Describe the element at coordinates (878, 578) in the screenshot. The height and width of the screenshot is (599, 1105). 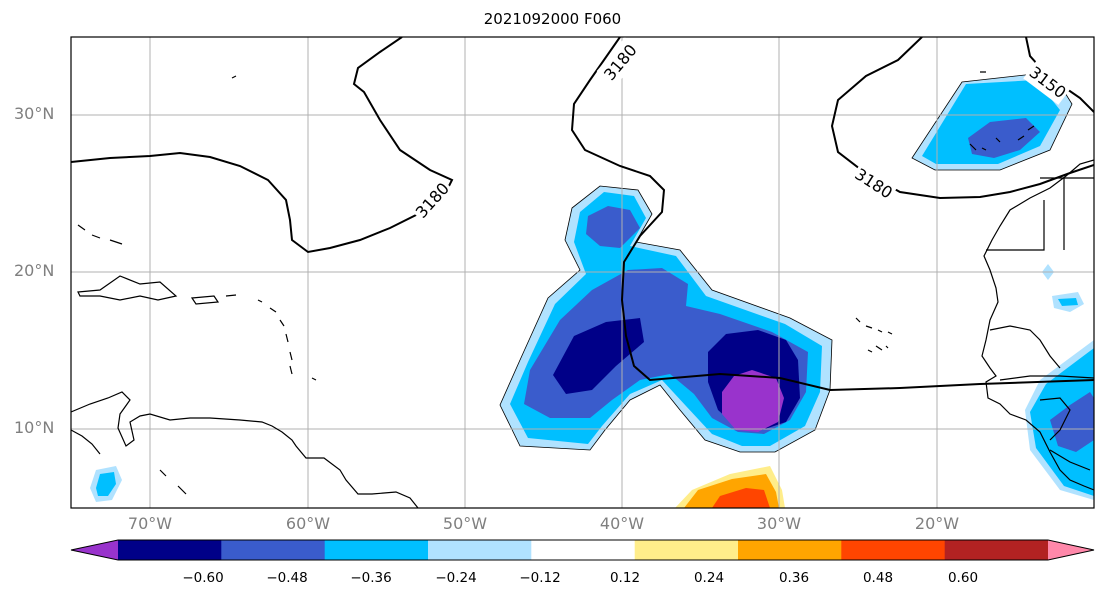
I see `colorbar-tick-label: 0.48` at that location.